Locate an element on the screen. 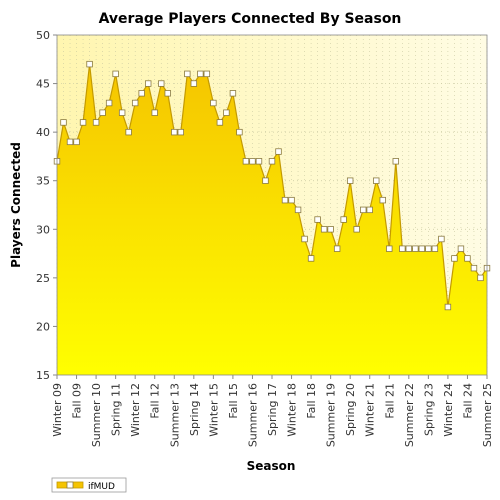  x-tick-label: Winter 09 is located at coordinates (57, 410).